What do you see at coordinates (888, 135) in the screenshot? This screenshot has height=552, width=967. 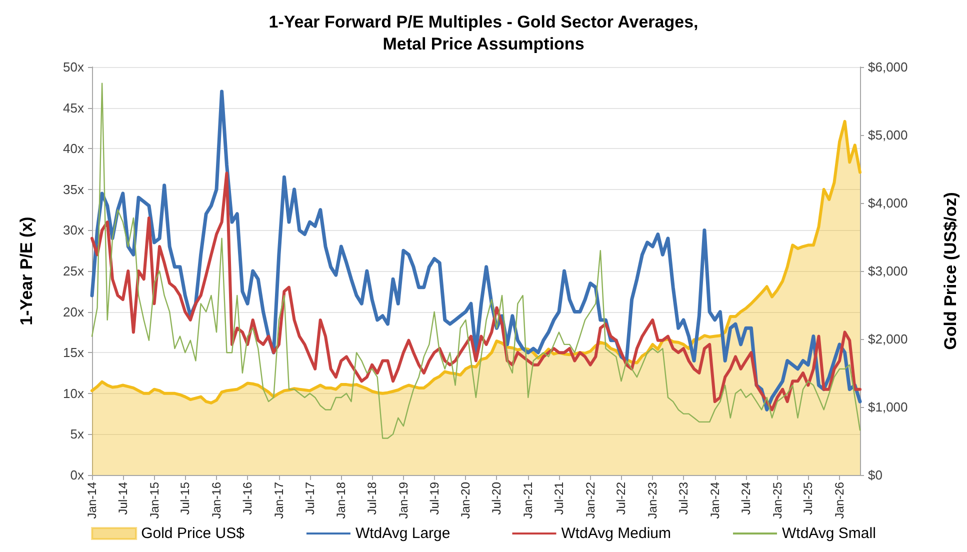 I see `y2-tick-label: $5,000` at bounding box center [888, 135].